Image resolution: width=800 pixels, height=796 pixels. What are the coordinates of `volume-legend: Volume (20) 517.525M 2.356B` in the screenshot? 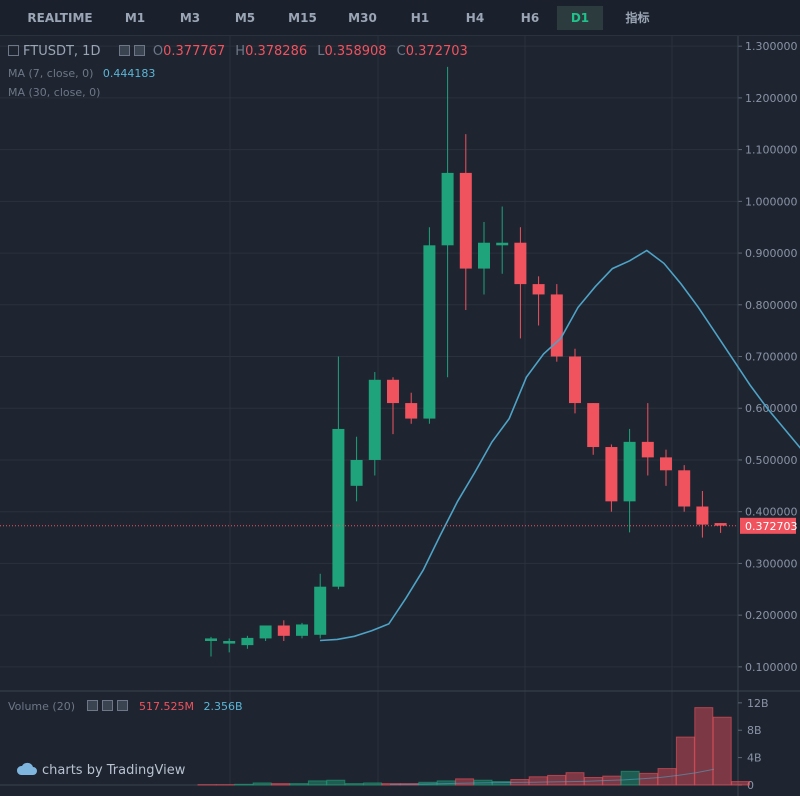 It's located at (125, 706).